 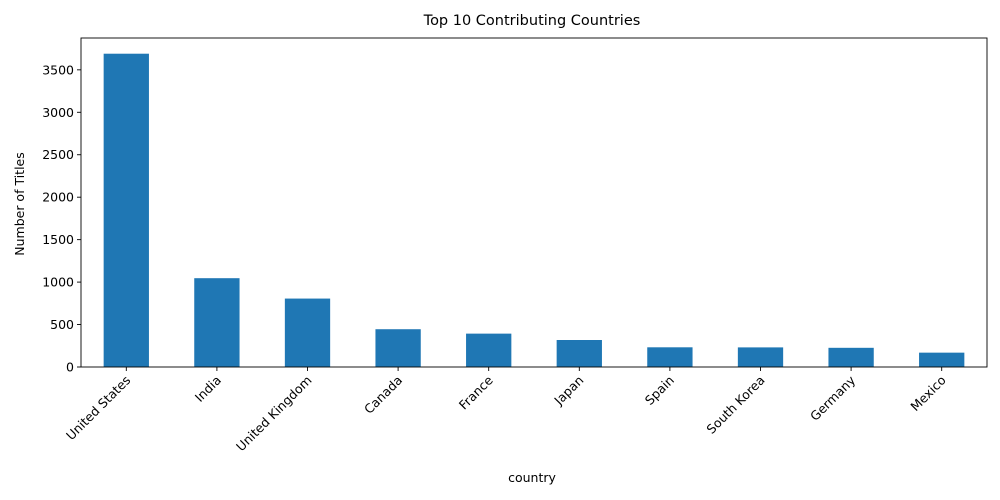 I want to click on y-tick-label: 2000, so click(x=58, y=197).